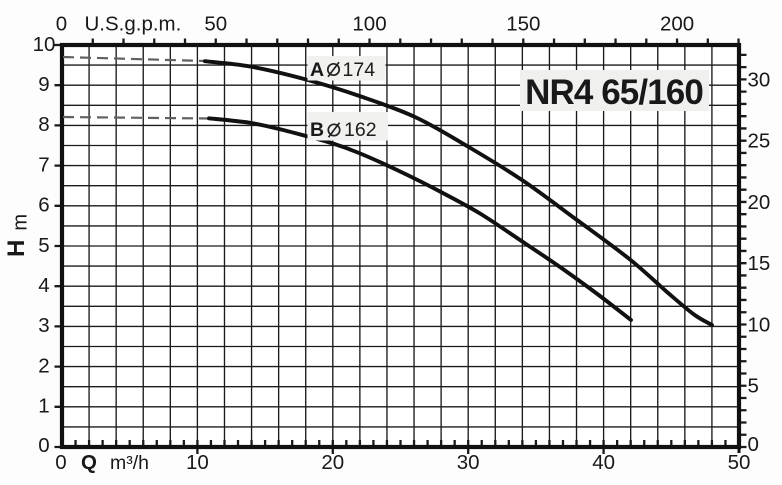  I want to click on svg-text: 1, so click(43, 406).